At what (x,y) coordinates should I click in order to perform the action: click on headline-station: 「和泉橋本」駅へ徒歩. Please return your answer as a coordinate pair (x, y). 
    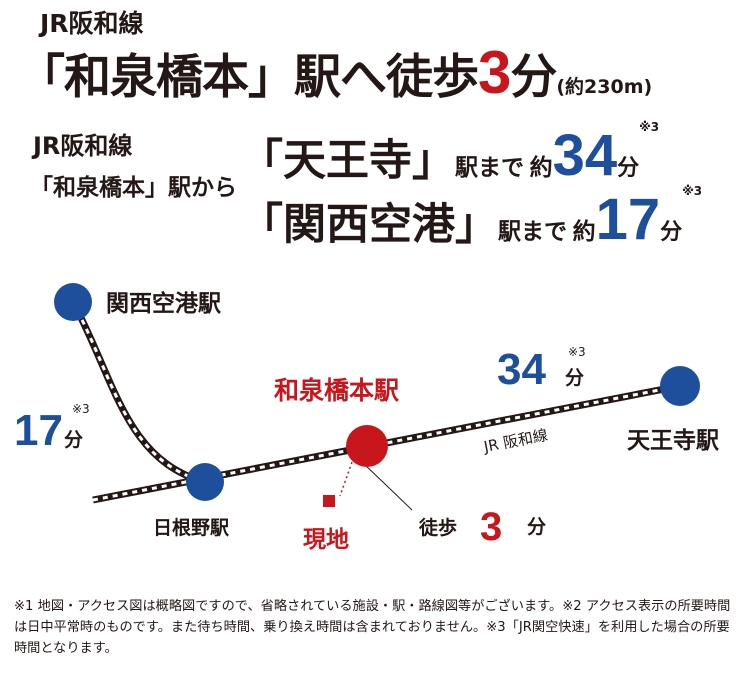
    Looking at the image, I should click on (248, 77).